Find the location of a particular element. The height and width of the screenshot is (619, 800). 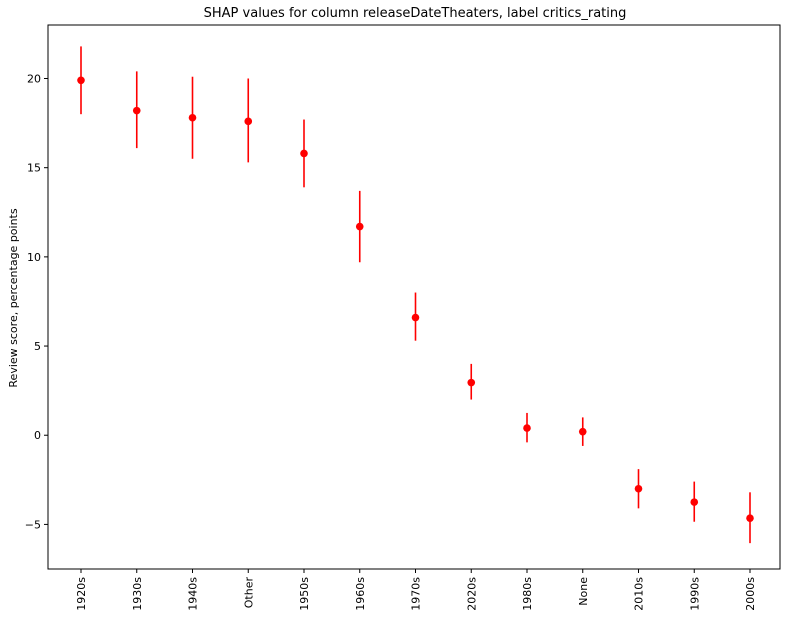

y-tick-label: 5 is located at coordinates (37, 346).